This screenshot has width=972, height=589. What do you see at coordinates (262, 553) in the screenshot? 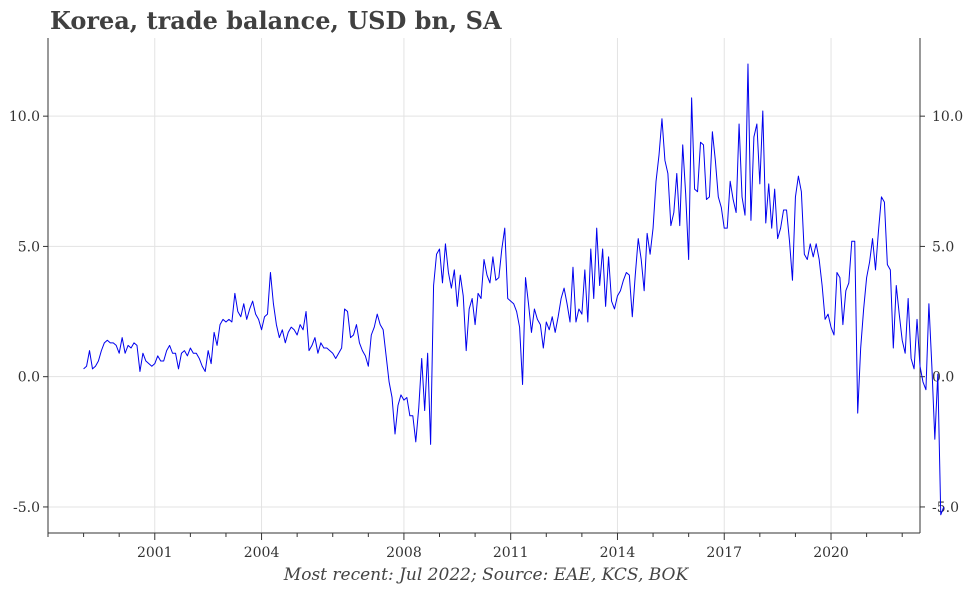
I see `x-tick-label: 2004` at bounding box center [262, 553].